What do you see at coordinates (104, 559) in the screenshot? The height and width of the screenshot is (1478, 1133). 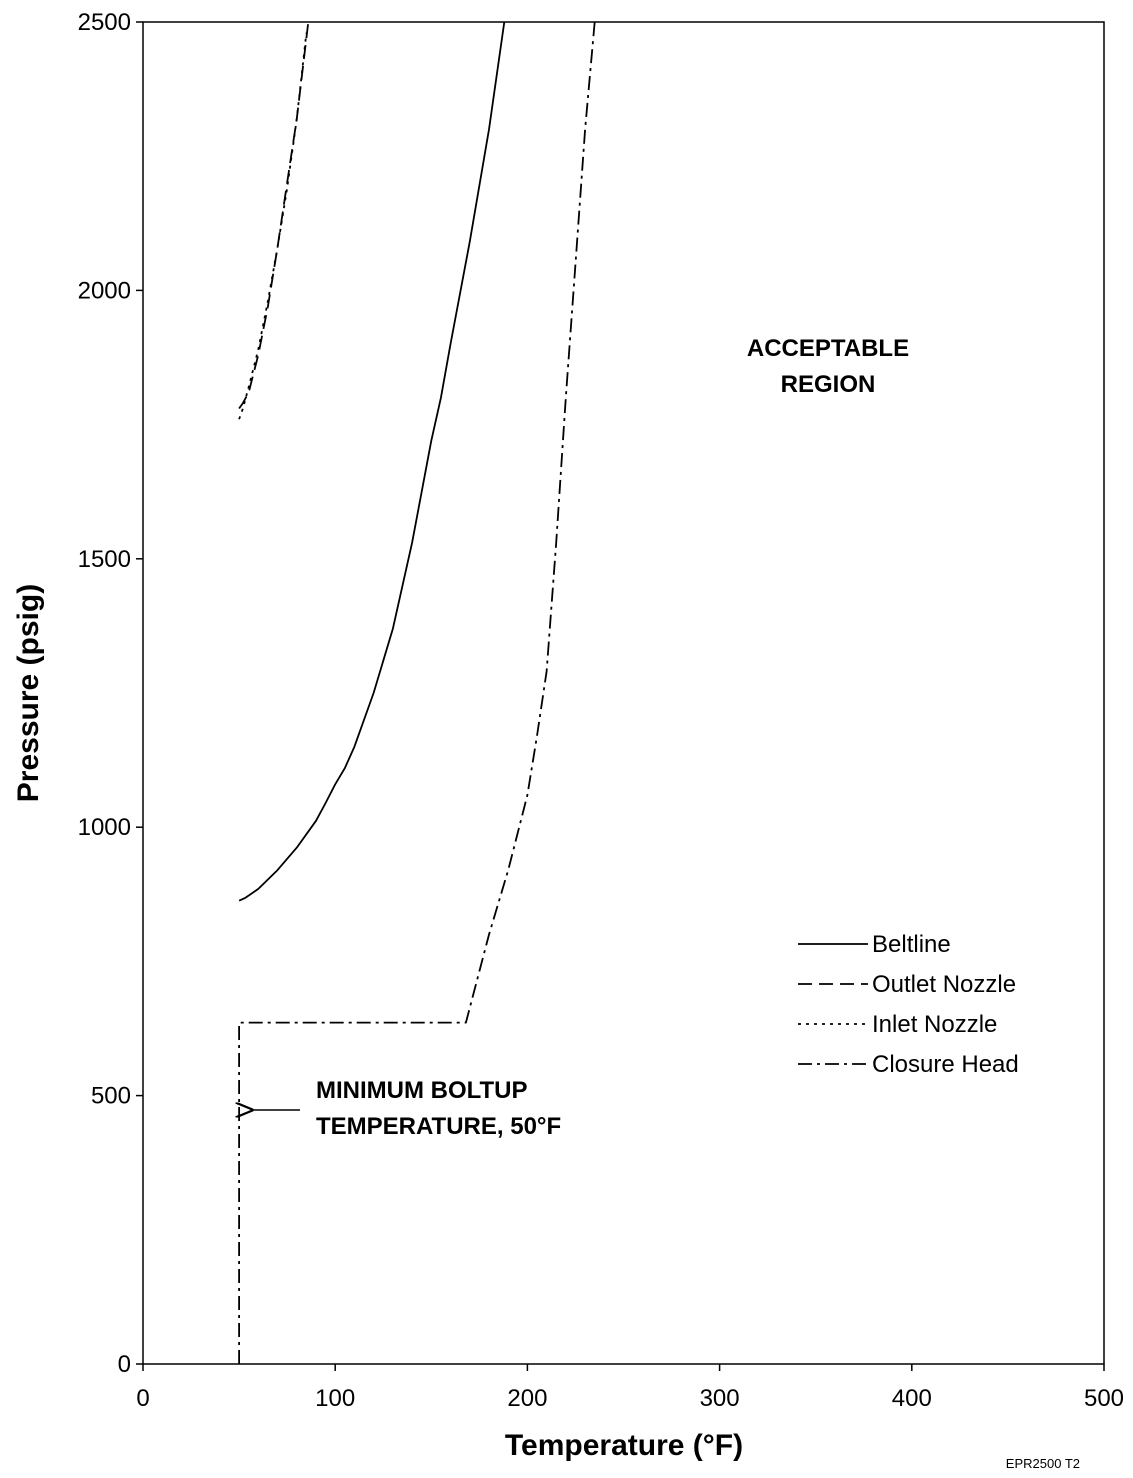 I see `y-tick-label: 1500` at bounding box center [104, 559].